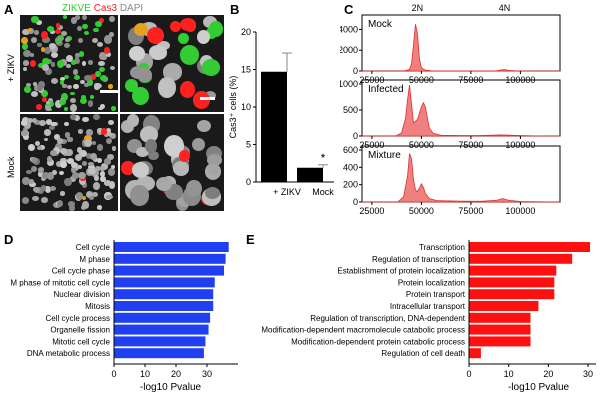  Describe the element at coordinates (246, 70) in the screenshot. I see `y-tick-label: 15` at that location.